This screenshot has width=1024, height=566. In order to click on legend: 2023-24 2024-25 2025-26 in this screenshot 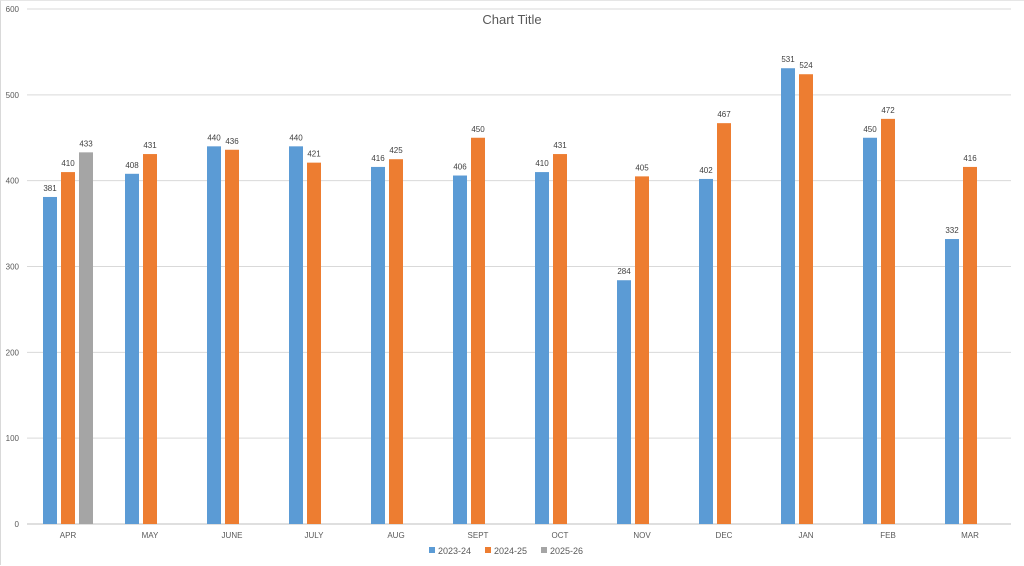, I will do `click(506, 551)`.